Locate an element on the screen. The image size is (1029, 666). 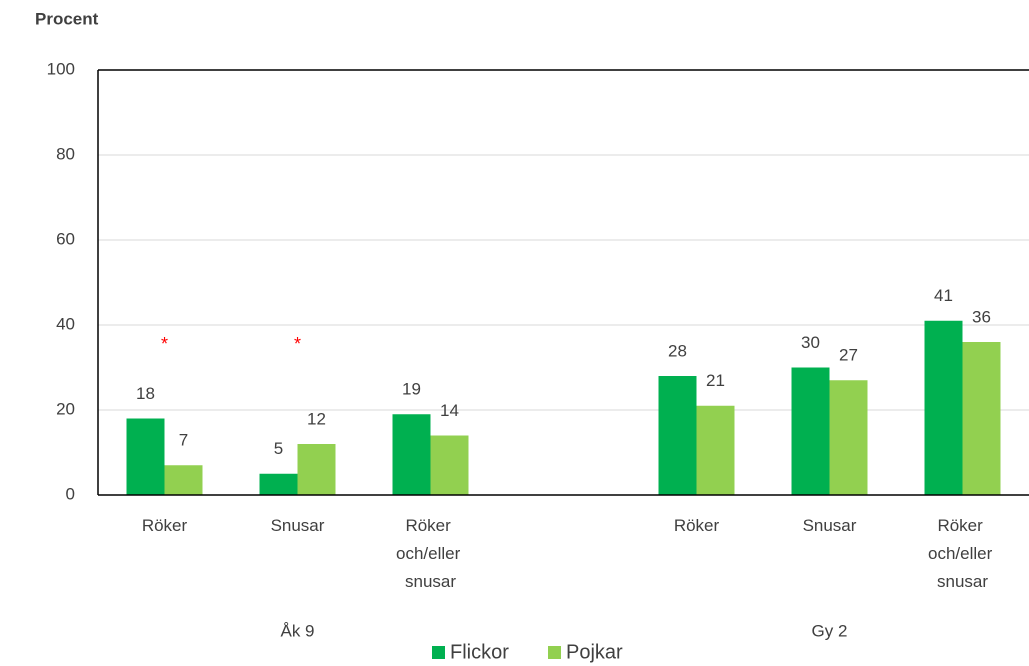
data-label: 14 is located at coordinates (449, 410).